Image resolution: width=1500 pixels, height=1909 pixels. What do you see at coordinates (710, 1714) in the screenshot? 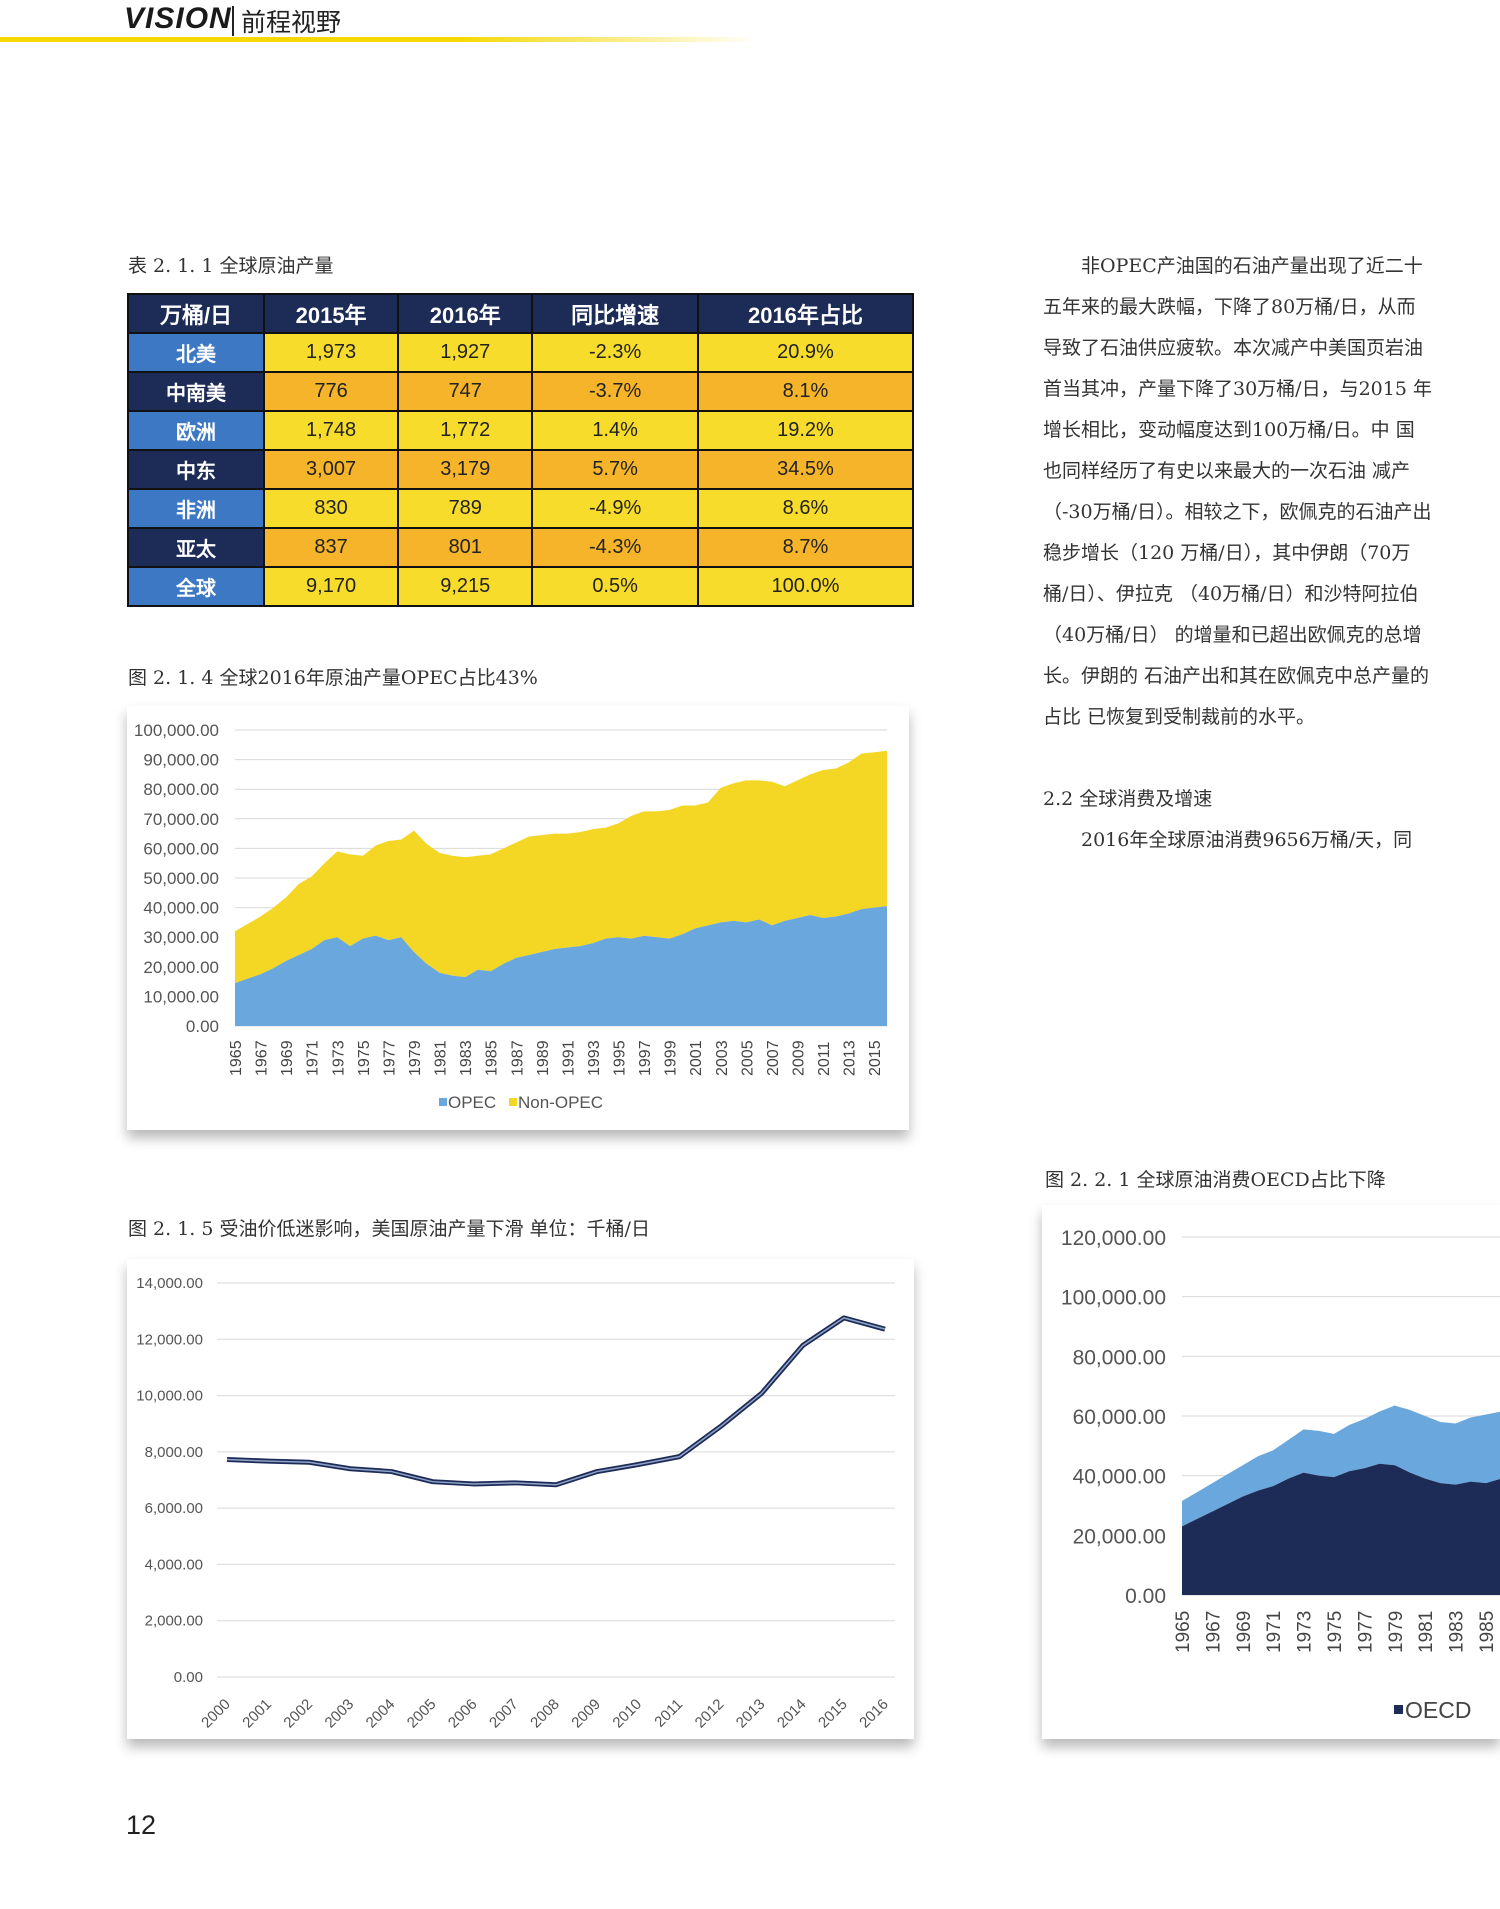
I see `x-tick-label: 2012` at bounding box center [710, 1714].